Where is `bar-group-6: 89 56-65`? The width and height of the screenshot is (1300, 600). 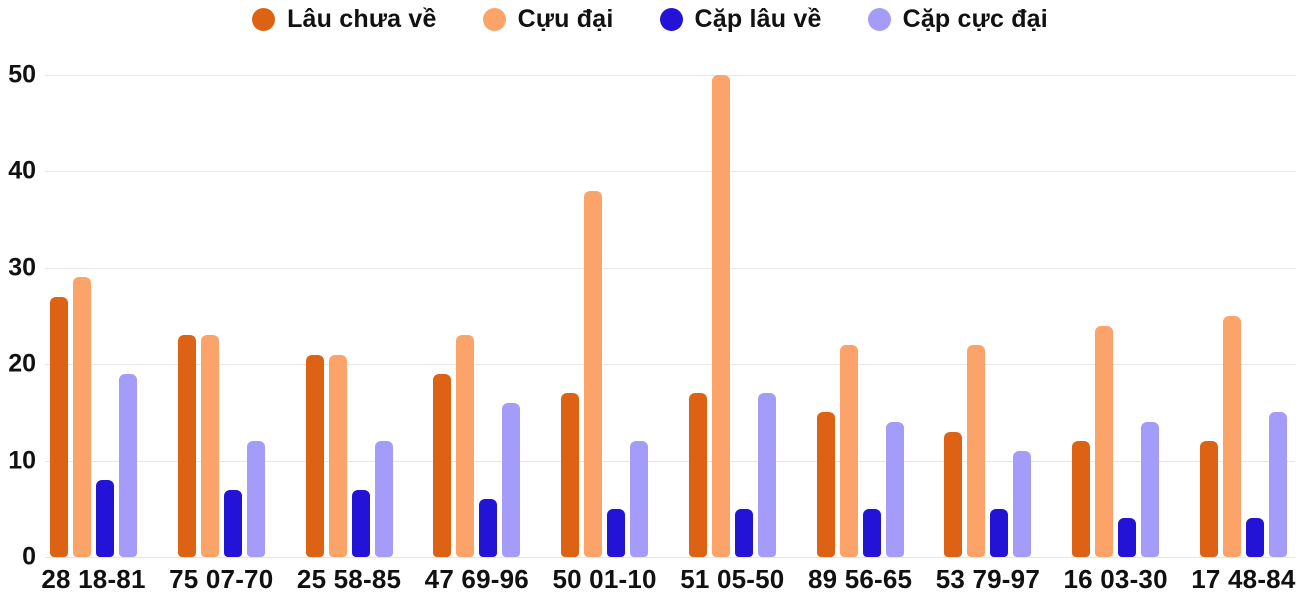 bar-group-6: 89 56-65 is located at coordinates (860, 468).